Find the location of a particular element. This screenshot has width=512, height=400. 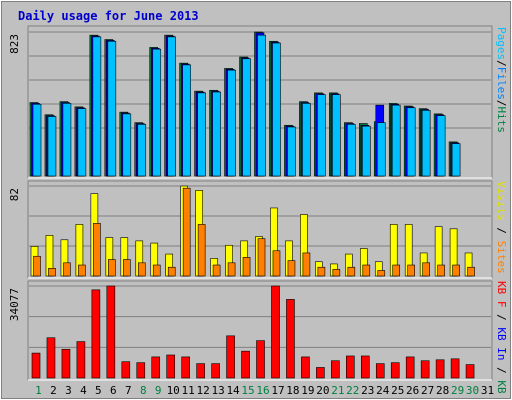

y-max-label-bottom: 34077 is located at coordinates (14, 304).